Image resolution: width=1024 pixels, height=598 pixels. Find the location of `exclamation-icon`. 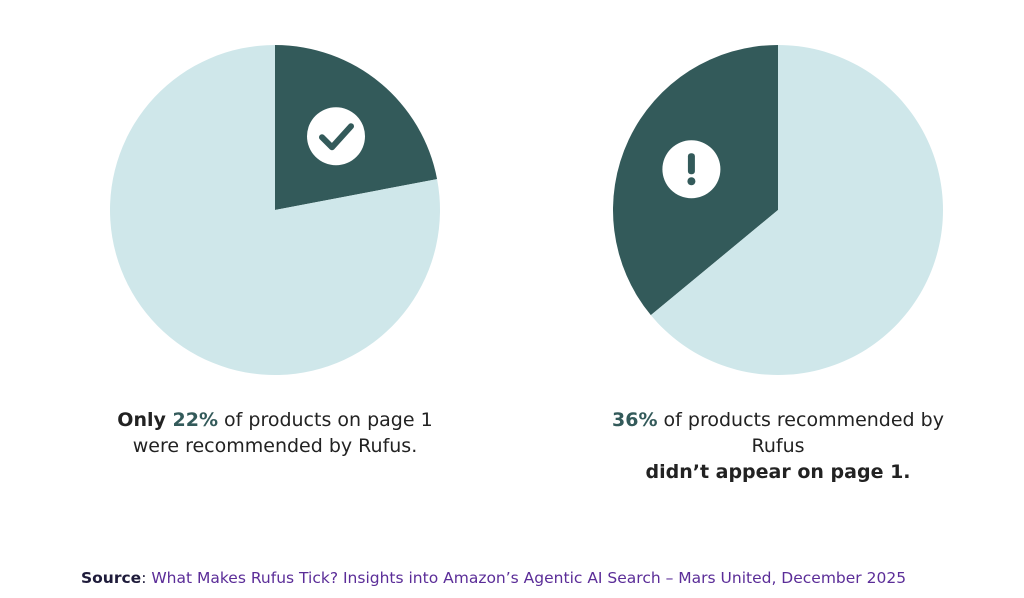

exclamation-icon is located at coordinates (691, 169).